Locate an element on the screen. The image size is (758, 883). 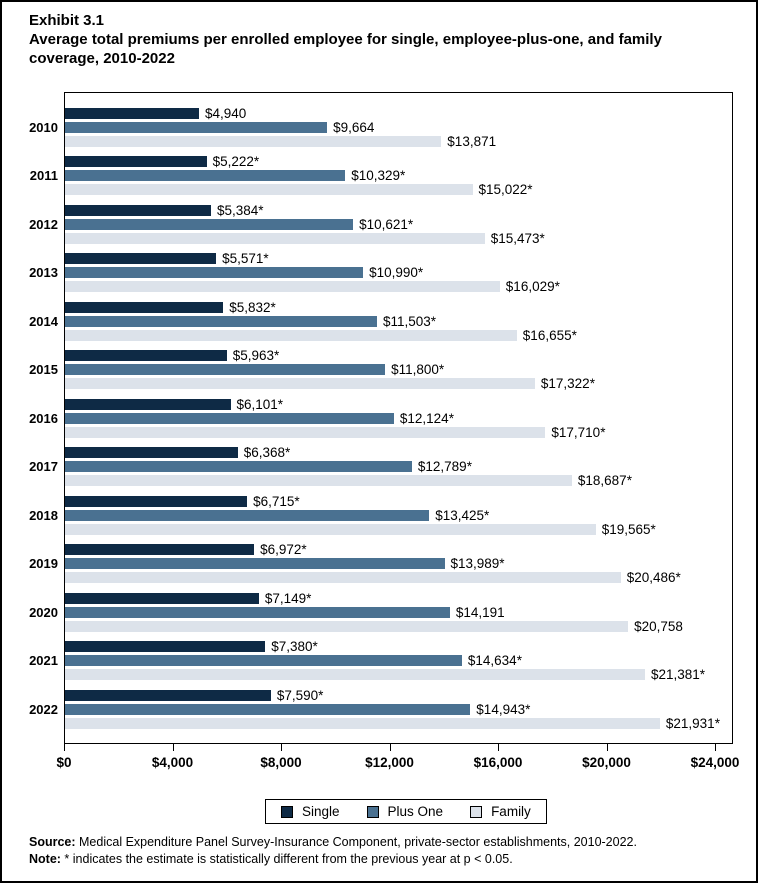
bar-value-label: $6,368* is located at coordinates (267, 452).